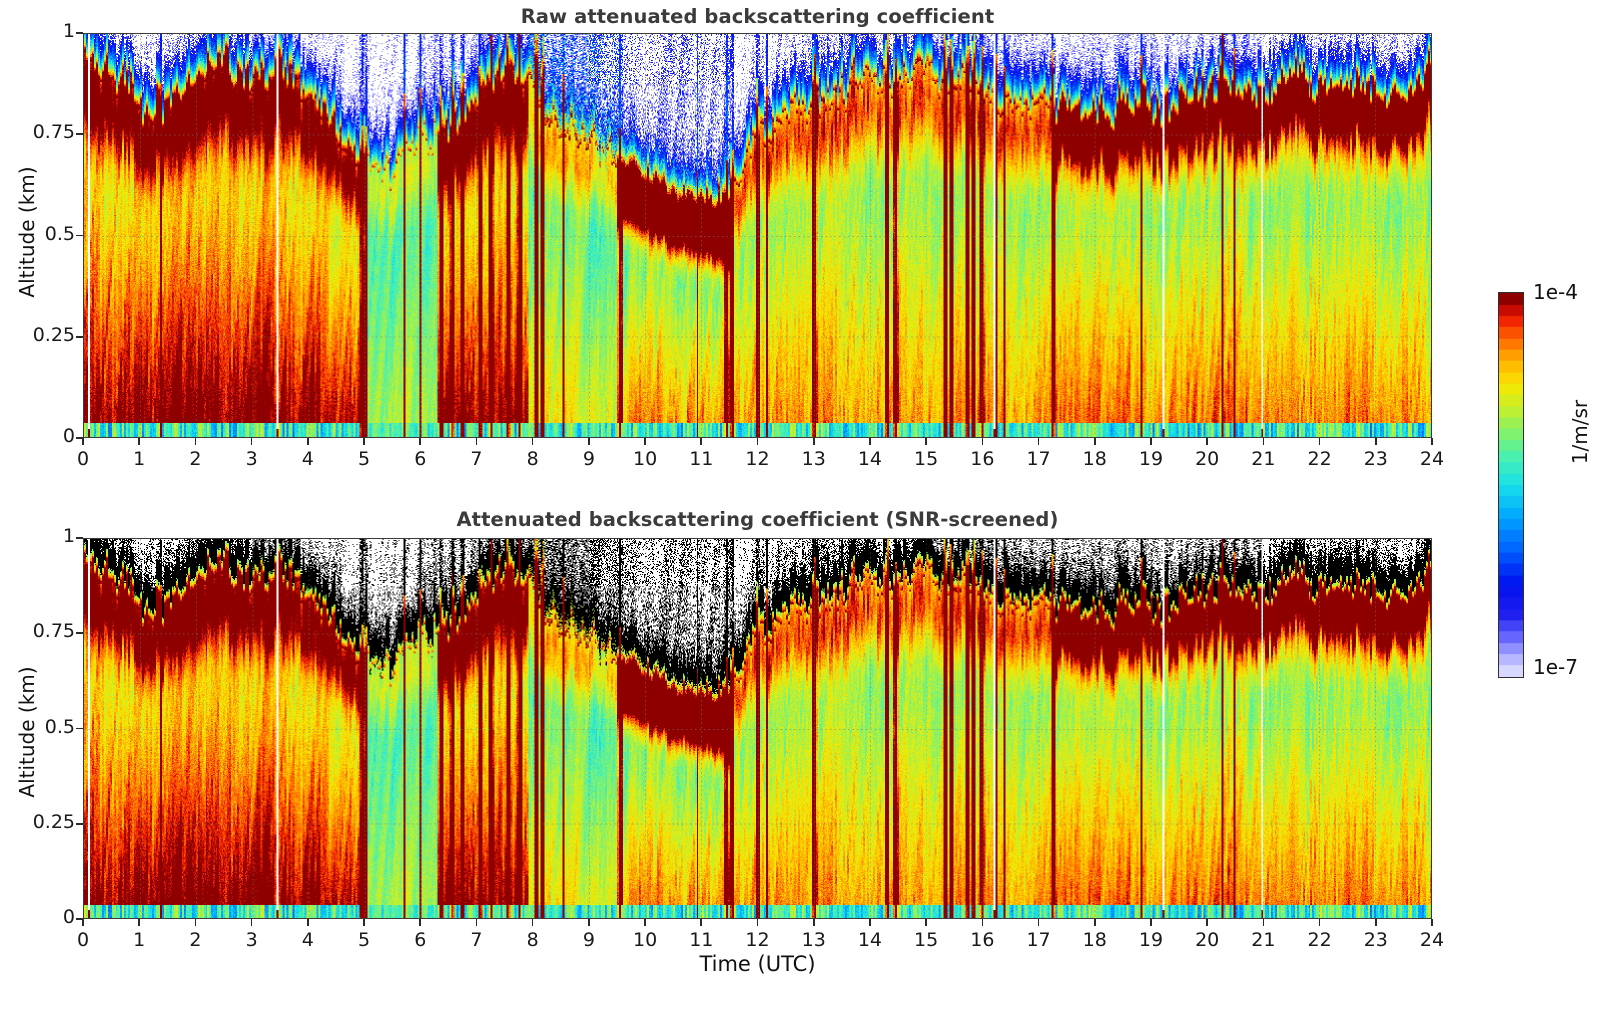 The image size is (1621, 1020). What do you see at coordinates (139, 459) in the screenshot?
I see `x-tick-label-1: 1` at bounding box center [139, 459].